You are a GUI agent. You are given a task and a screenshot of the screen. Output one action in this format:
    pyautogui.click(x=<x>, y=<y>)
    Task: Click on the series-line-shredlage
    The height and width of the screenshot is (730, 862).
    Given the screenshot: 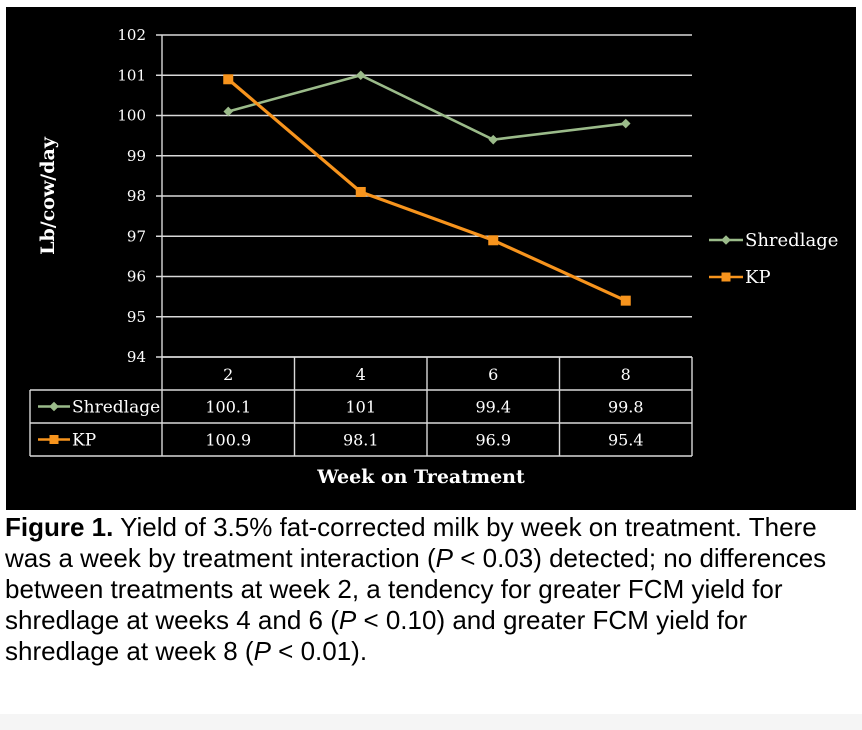 What is the action you would take?
    pyautogui.click(x=426, y=107)
    